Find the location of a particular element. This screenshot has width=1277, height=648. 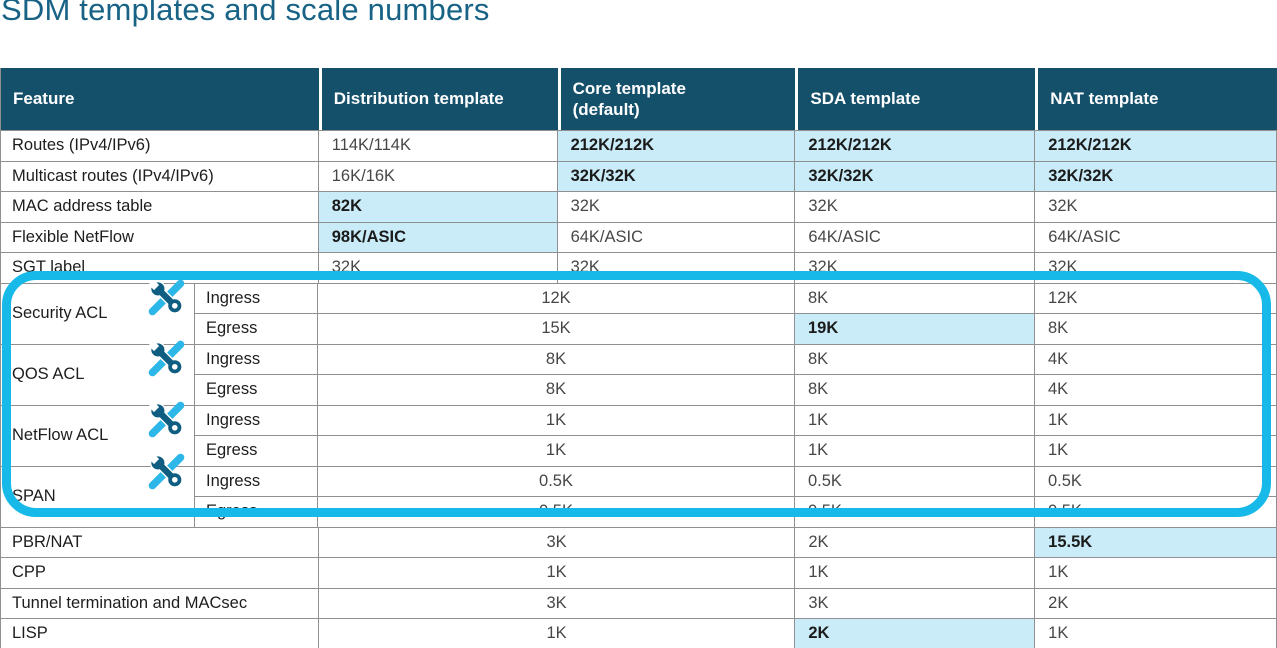

table-row: Ingress 8K 8K 4K is located at coordinates (736, 359).